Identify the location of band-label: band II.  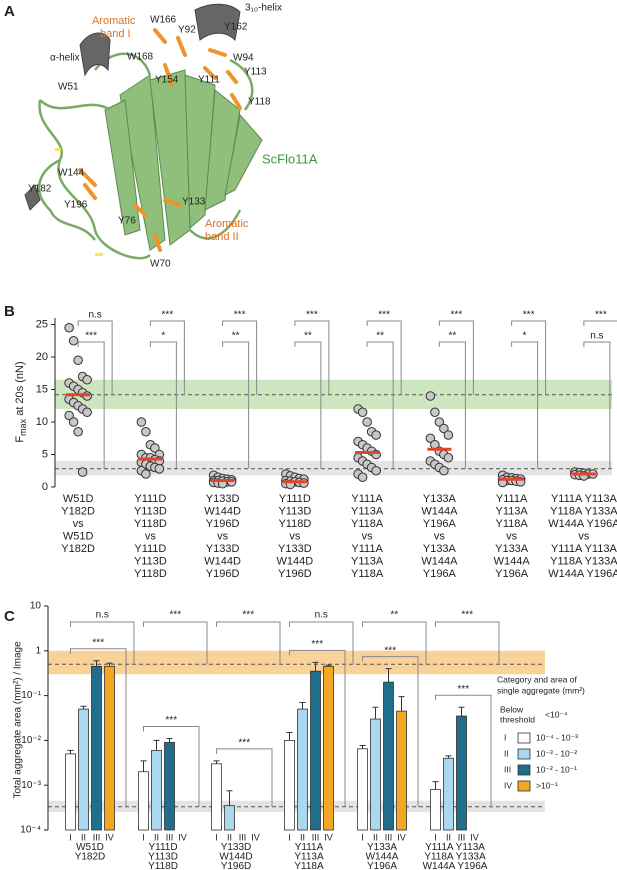
(222, 237).